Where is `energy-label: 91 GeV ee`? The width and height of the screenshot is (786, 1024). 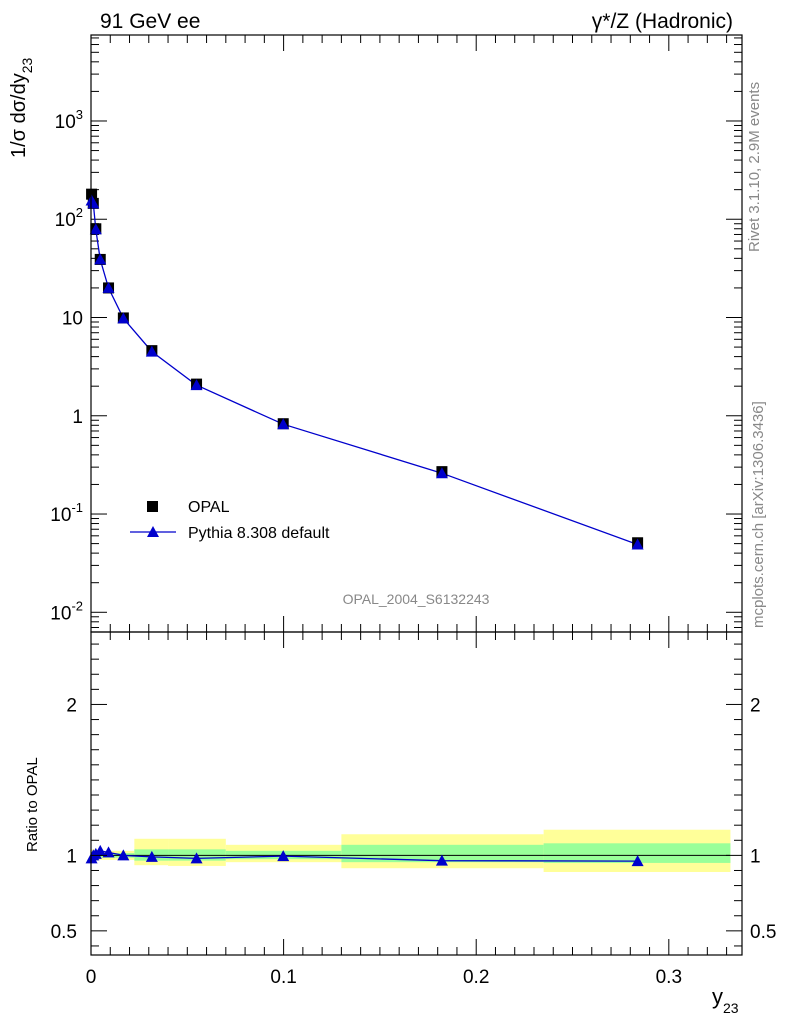
energy-label: 91 GeV ee is located at coordinates (150, 21).